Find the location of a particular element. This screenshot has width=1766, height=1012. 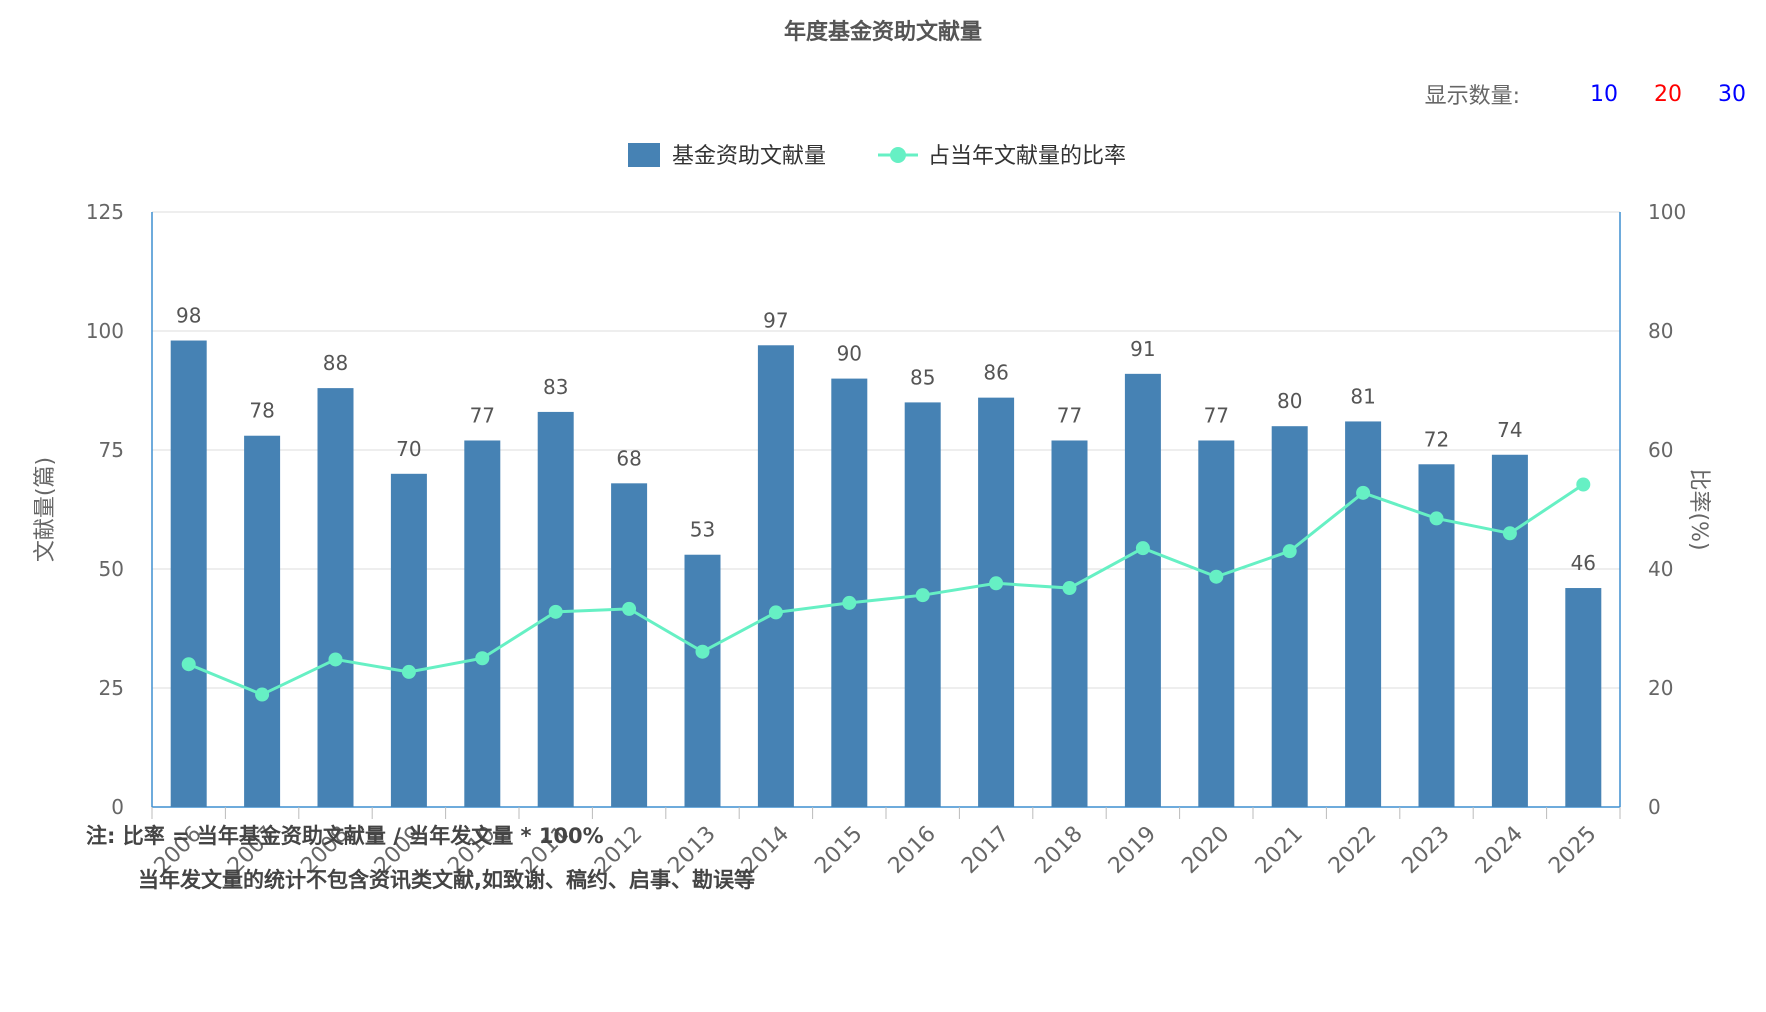

x-tick-label: 2023 is located at coordinates (1425, 850).